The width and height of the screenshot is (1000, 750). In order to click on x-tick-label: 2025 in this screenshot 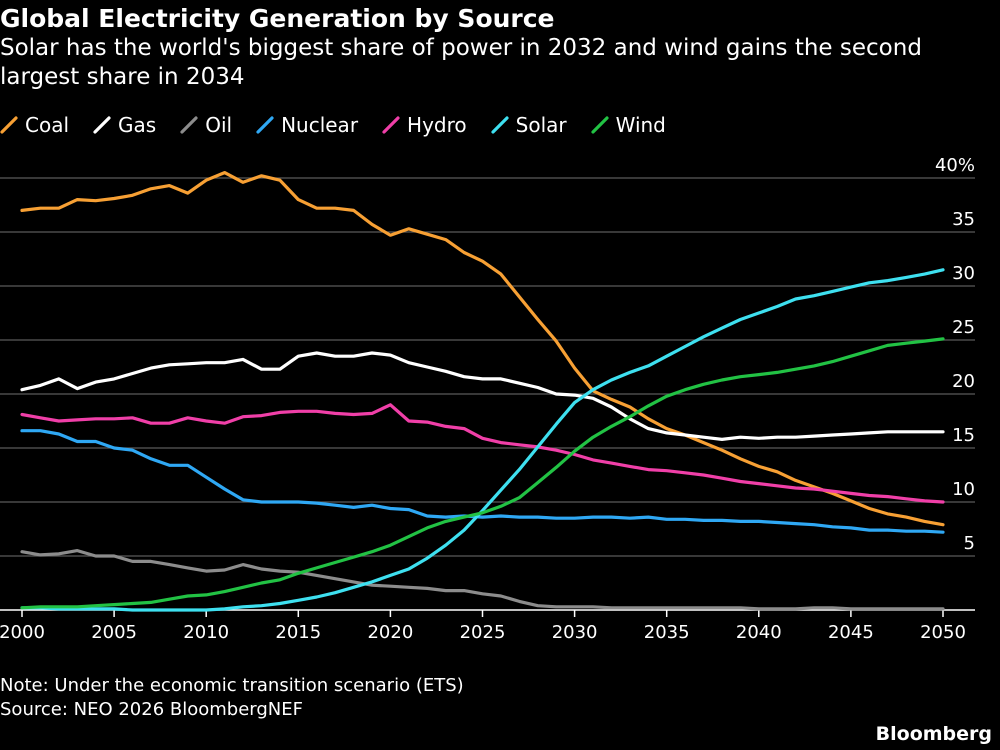, I will do `click(483, 632)`.